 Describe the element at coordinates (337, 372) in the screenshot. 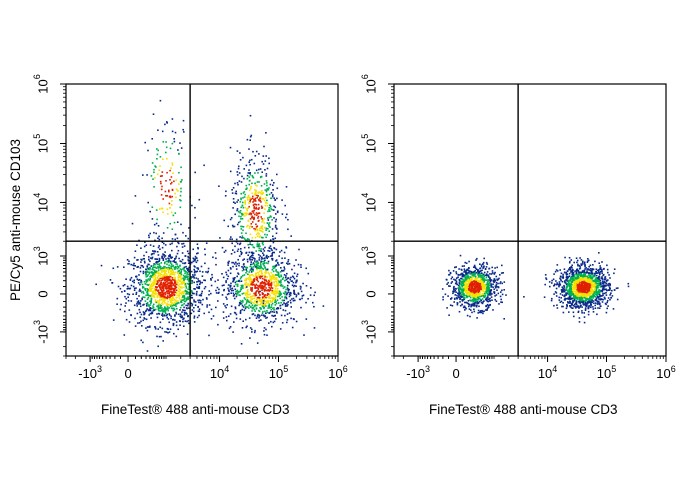

I see `x-tick-label: 106` at that location.